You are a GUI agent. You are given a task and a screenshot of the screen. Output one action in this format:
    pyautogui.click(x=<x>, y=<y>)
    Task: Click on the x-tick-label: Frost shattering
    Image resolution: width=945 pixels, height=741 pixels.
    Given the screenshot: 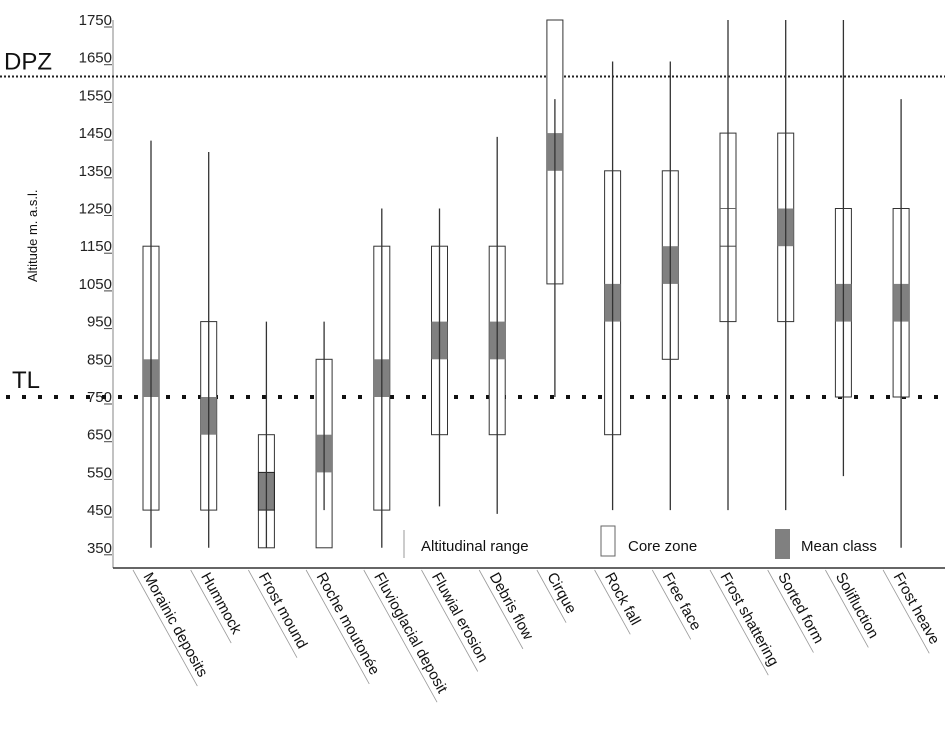 What is the action you would take?
    pyautogui.click(x=749, y=619)
    